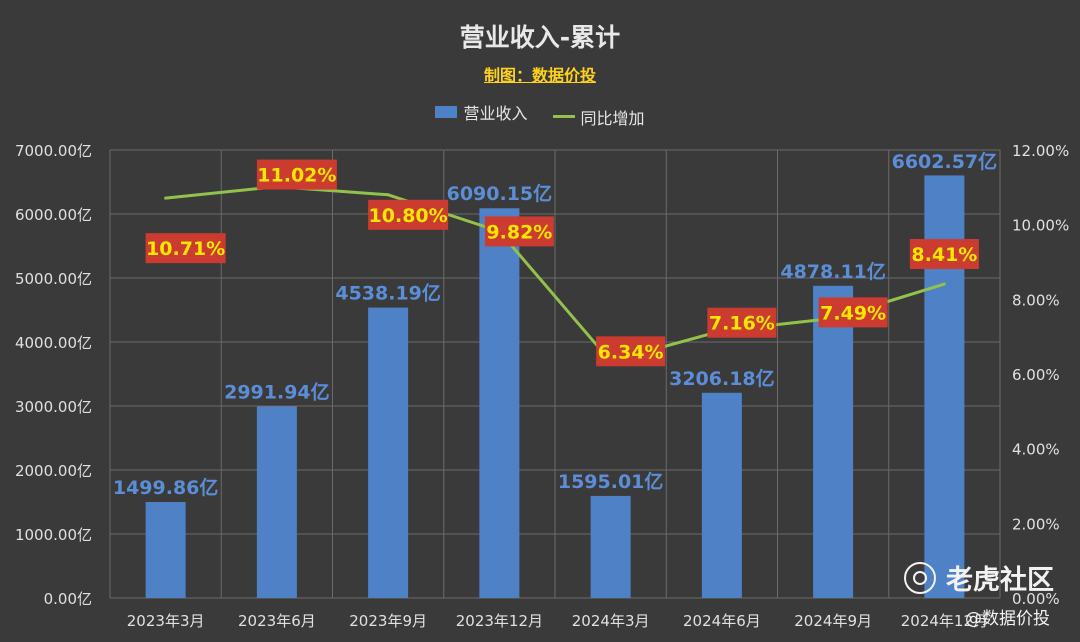  What do you see at coordinates (611, 481) in the screenshot?
I see `bar-value-label: 1595.01亿` at bounding box center [611, 481].